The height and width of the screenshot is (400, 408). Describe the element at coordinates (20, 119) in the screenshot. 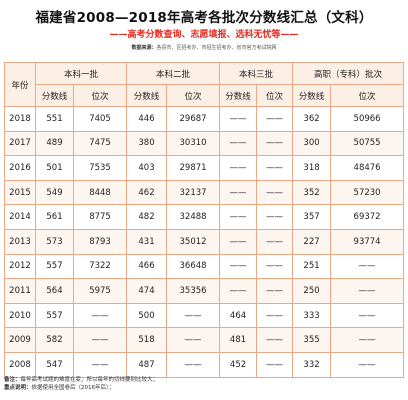

I see `year-cell: 2018` at that location.